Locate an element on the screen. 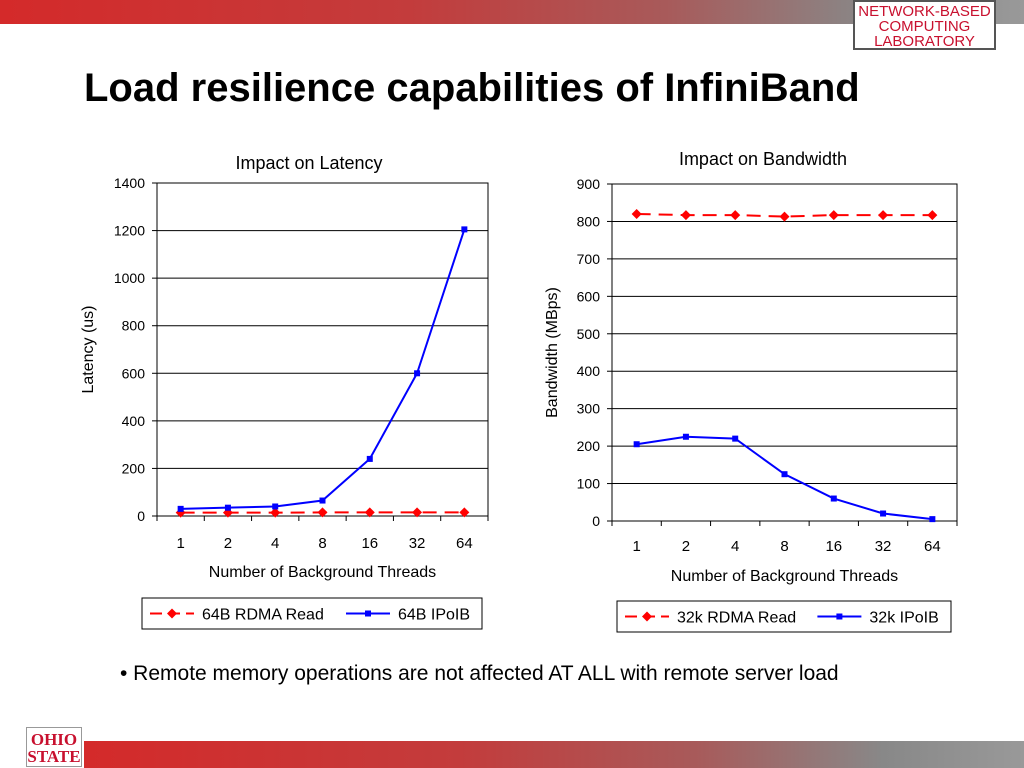 The image size is (1024, 768). lab-logo: NETWORK-BASED COMPUTING LABORATORY is located at coordinates (924, 25).